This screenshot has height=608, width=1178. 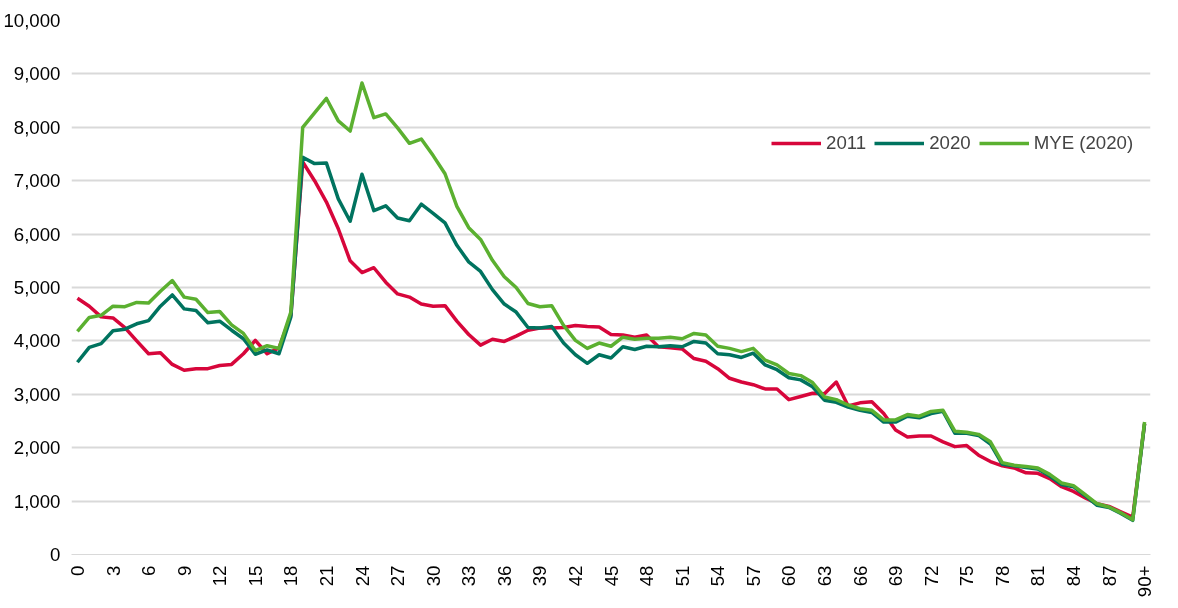 What do you see at coordinates (1002, 576) in the screenshot?
I see `x-tick-label: 78` at bounding box center [1002, 576].